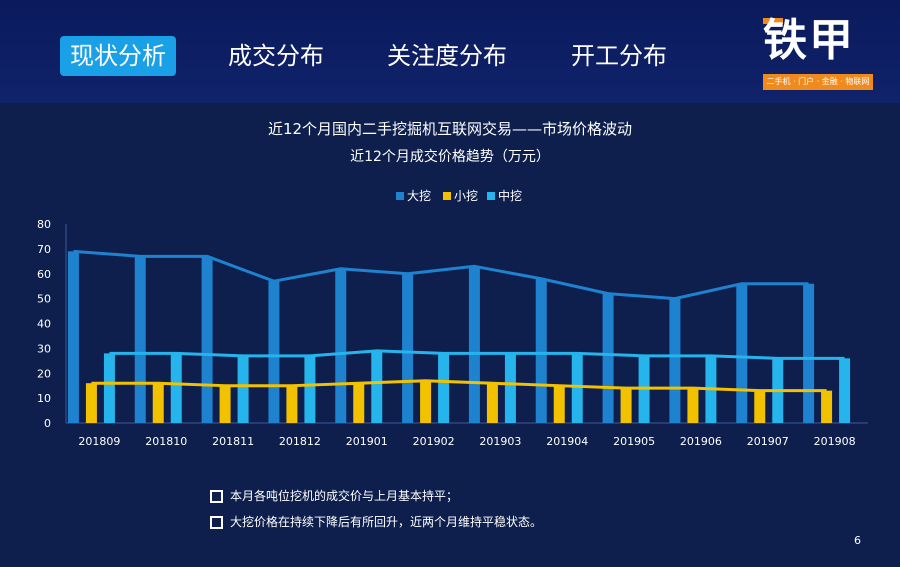 The width and height of the screenshot is (900, 567). What do you see at coordinates (434, 441) in the screenshot?
I see `x-tick-label: 201902` at bounding box center [434, 441].